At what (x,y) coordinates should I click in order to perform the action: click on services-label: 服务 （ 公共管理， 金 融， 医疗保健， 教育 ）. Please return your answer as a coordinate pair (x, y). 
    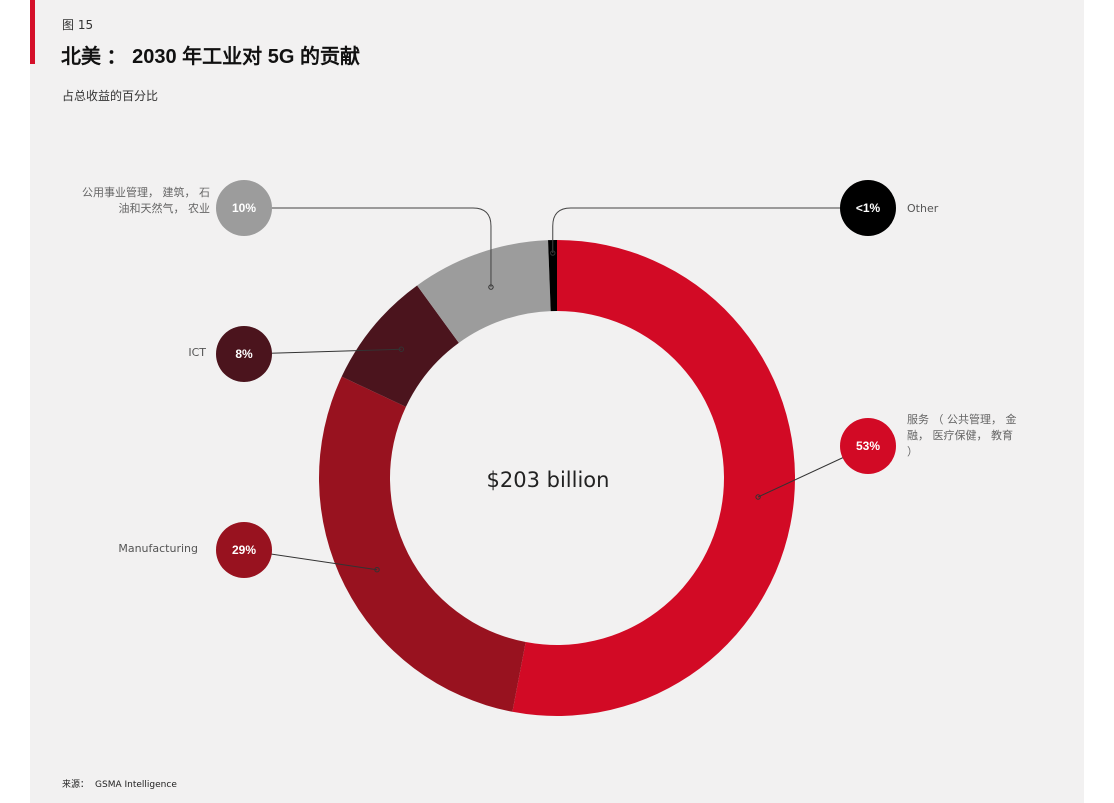
    Looking at the image, I should click on (972, 436).